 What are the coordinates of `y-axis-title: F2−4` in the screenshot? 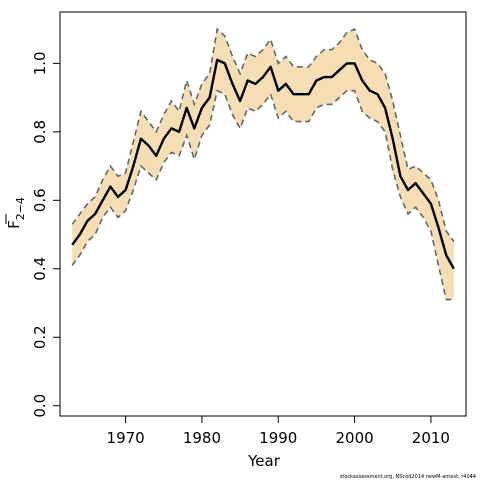 It's located at (16, 213).